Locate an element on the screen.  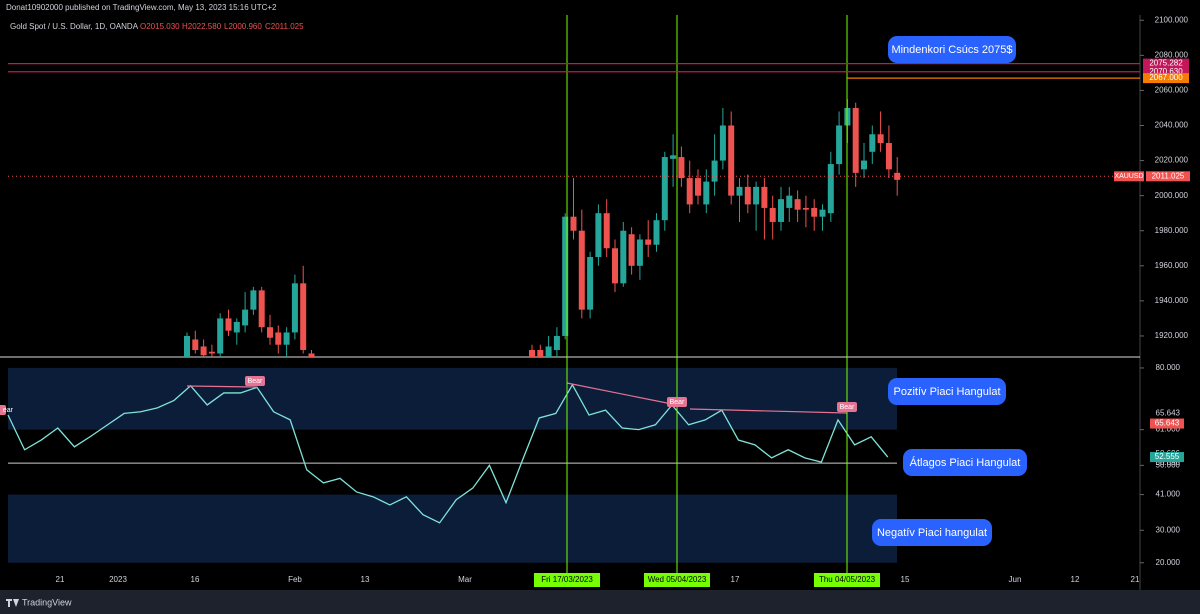
date-label: Wed 05/04/2023 is located at coordinates (677, 579).